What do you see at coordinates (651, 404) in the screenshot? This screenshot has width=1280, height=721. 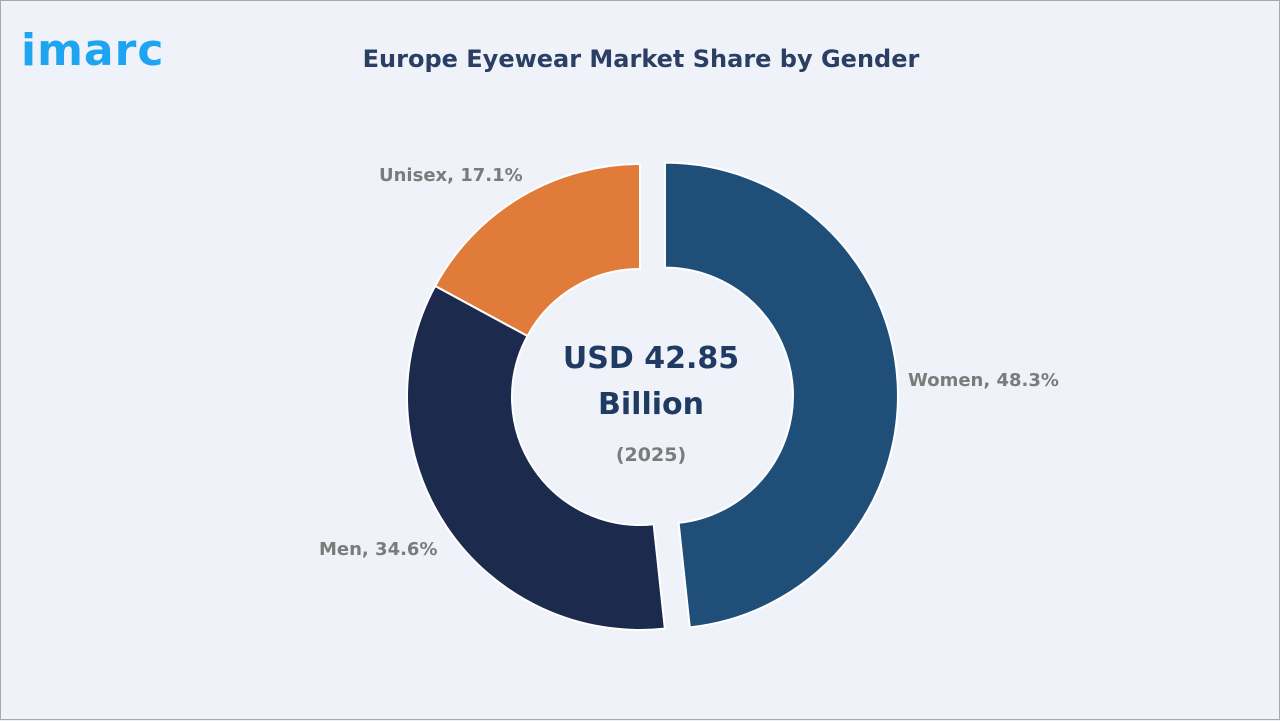 I see `center-unit: Billion` at bounding box center [651, 404].